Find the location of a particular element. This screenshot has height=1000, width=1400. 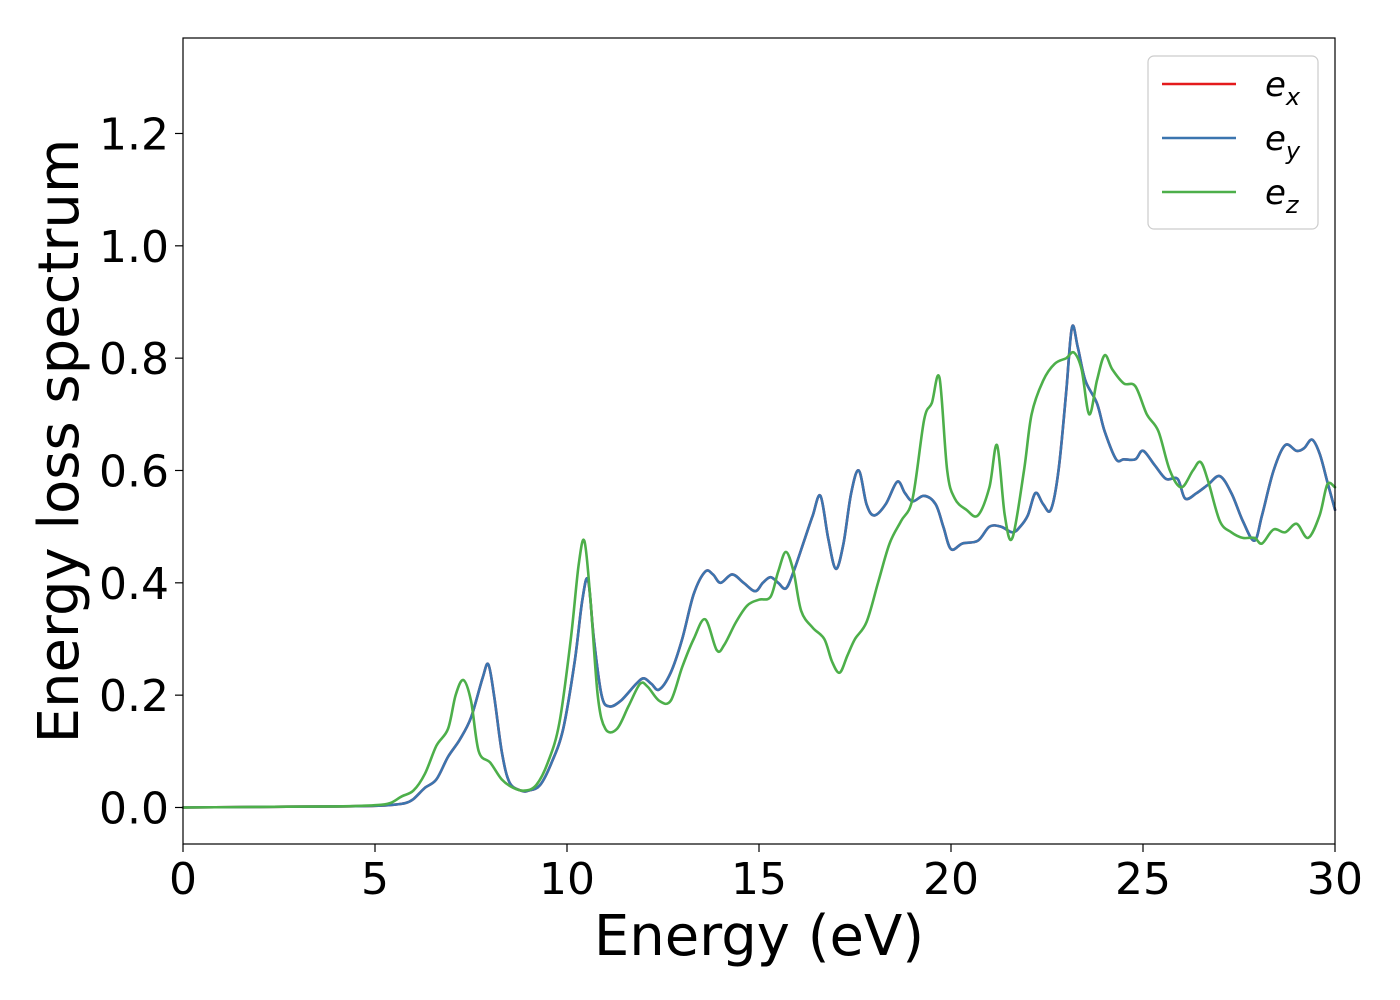

legend-box is located at coordinates (1233, 142).